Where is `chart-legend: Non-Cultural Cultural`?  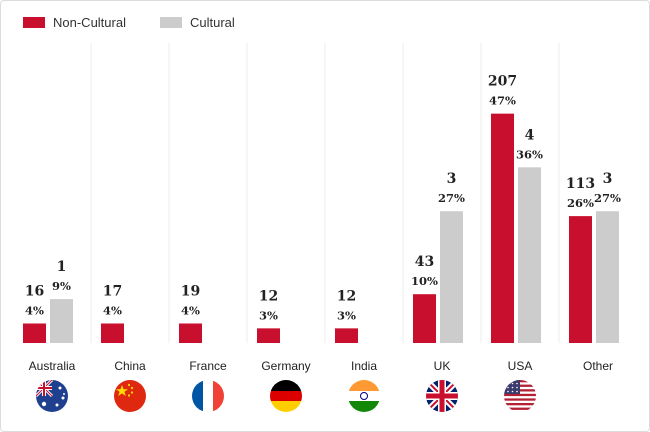
chart-legend: Non-Cultural Cultural is located at coordinates (129, 22).